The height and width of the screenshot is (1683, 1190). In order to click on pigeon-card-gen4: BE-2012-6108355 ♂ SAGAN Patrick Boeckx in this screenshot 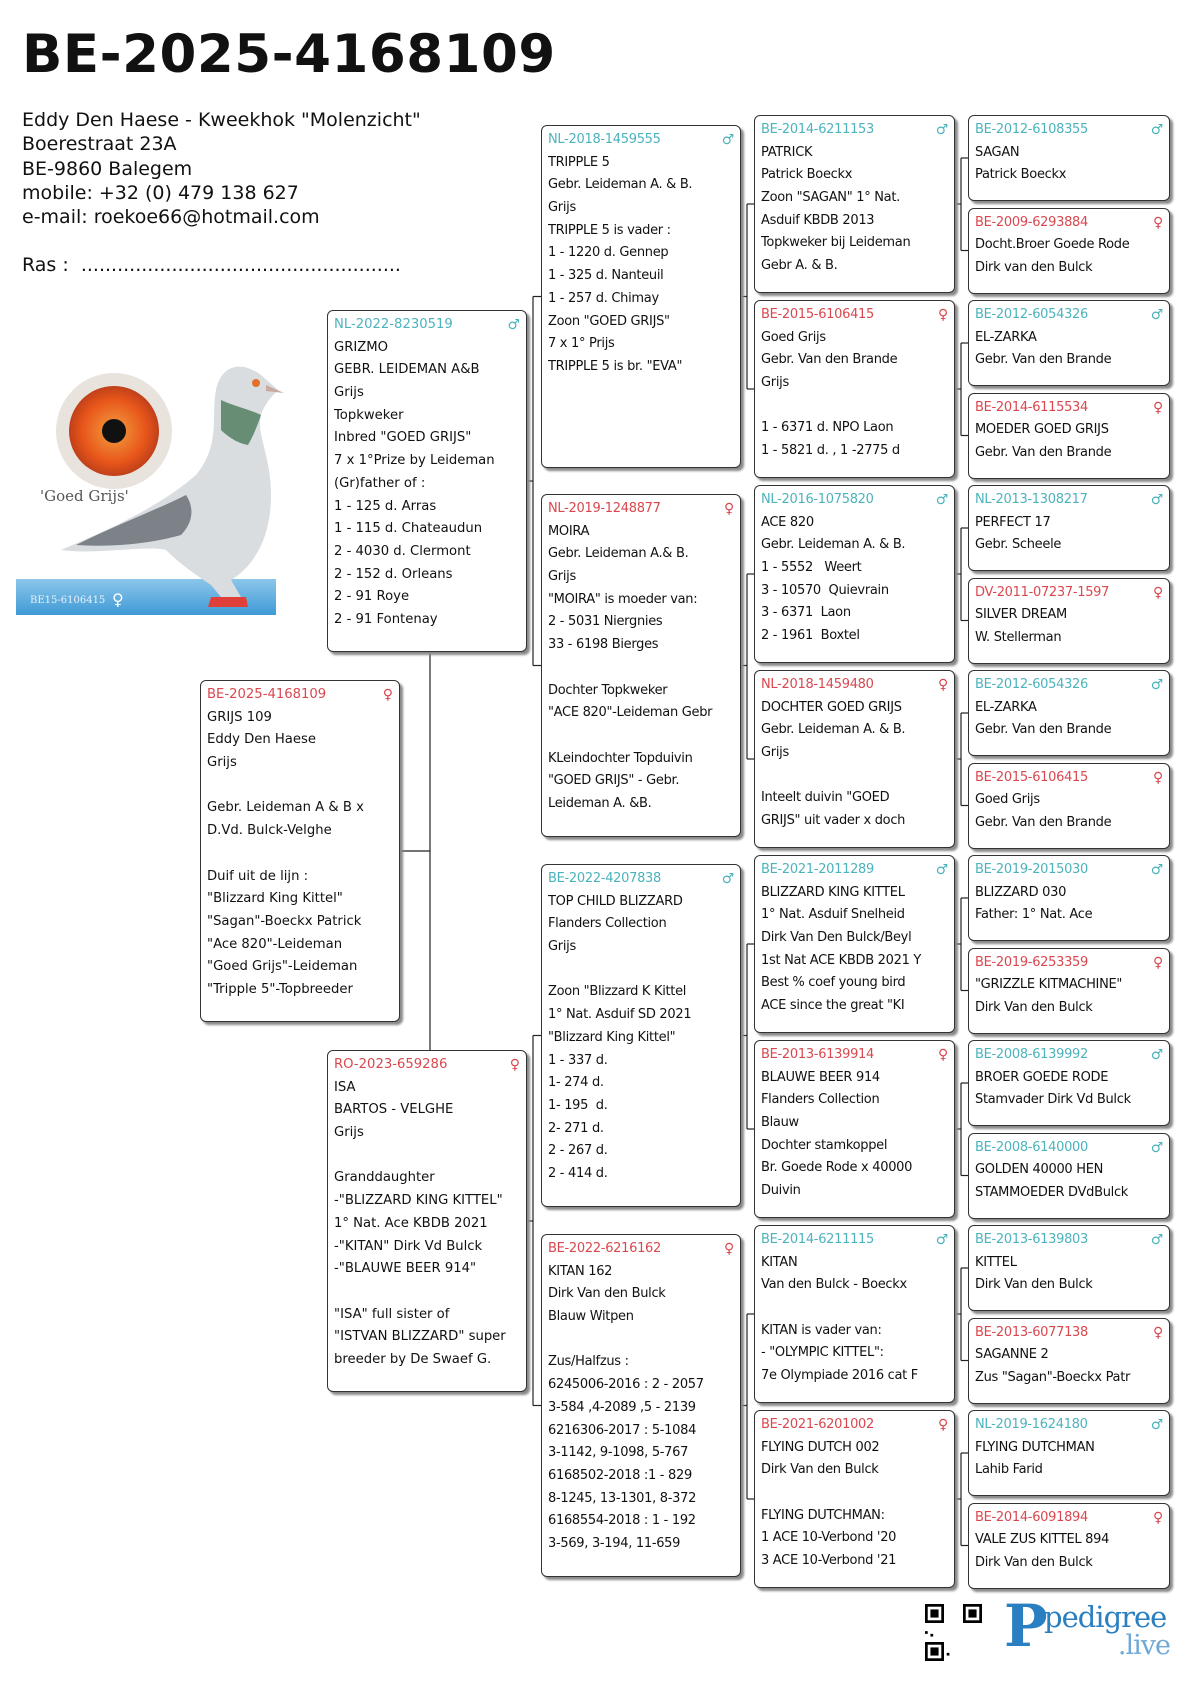, I will do `click(1069, 158)`.